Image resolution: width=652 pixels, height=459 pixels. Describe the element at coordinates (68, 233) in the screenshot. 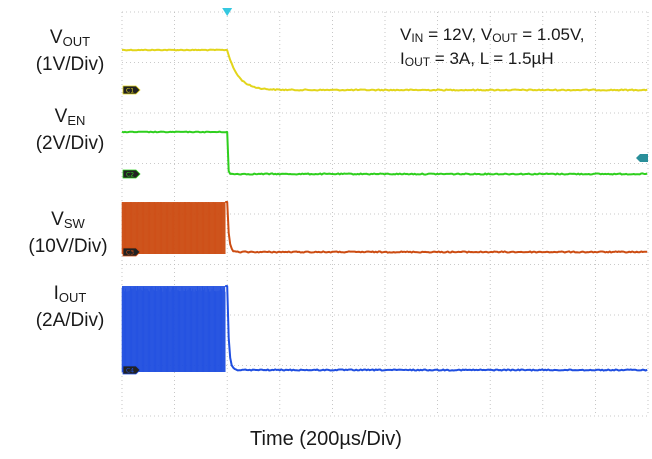

I see `vsw-label: VSW (10V/Div)` at that location.